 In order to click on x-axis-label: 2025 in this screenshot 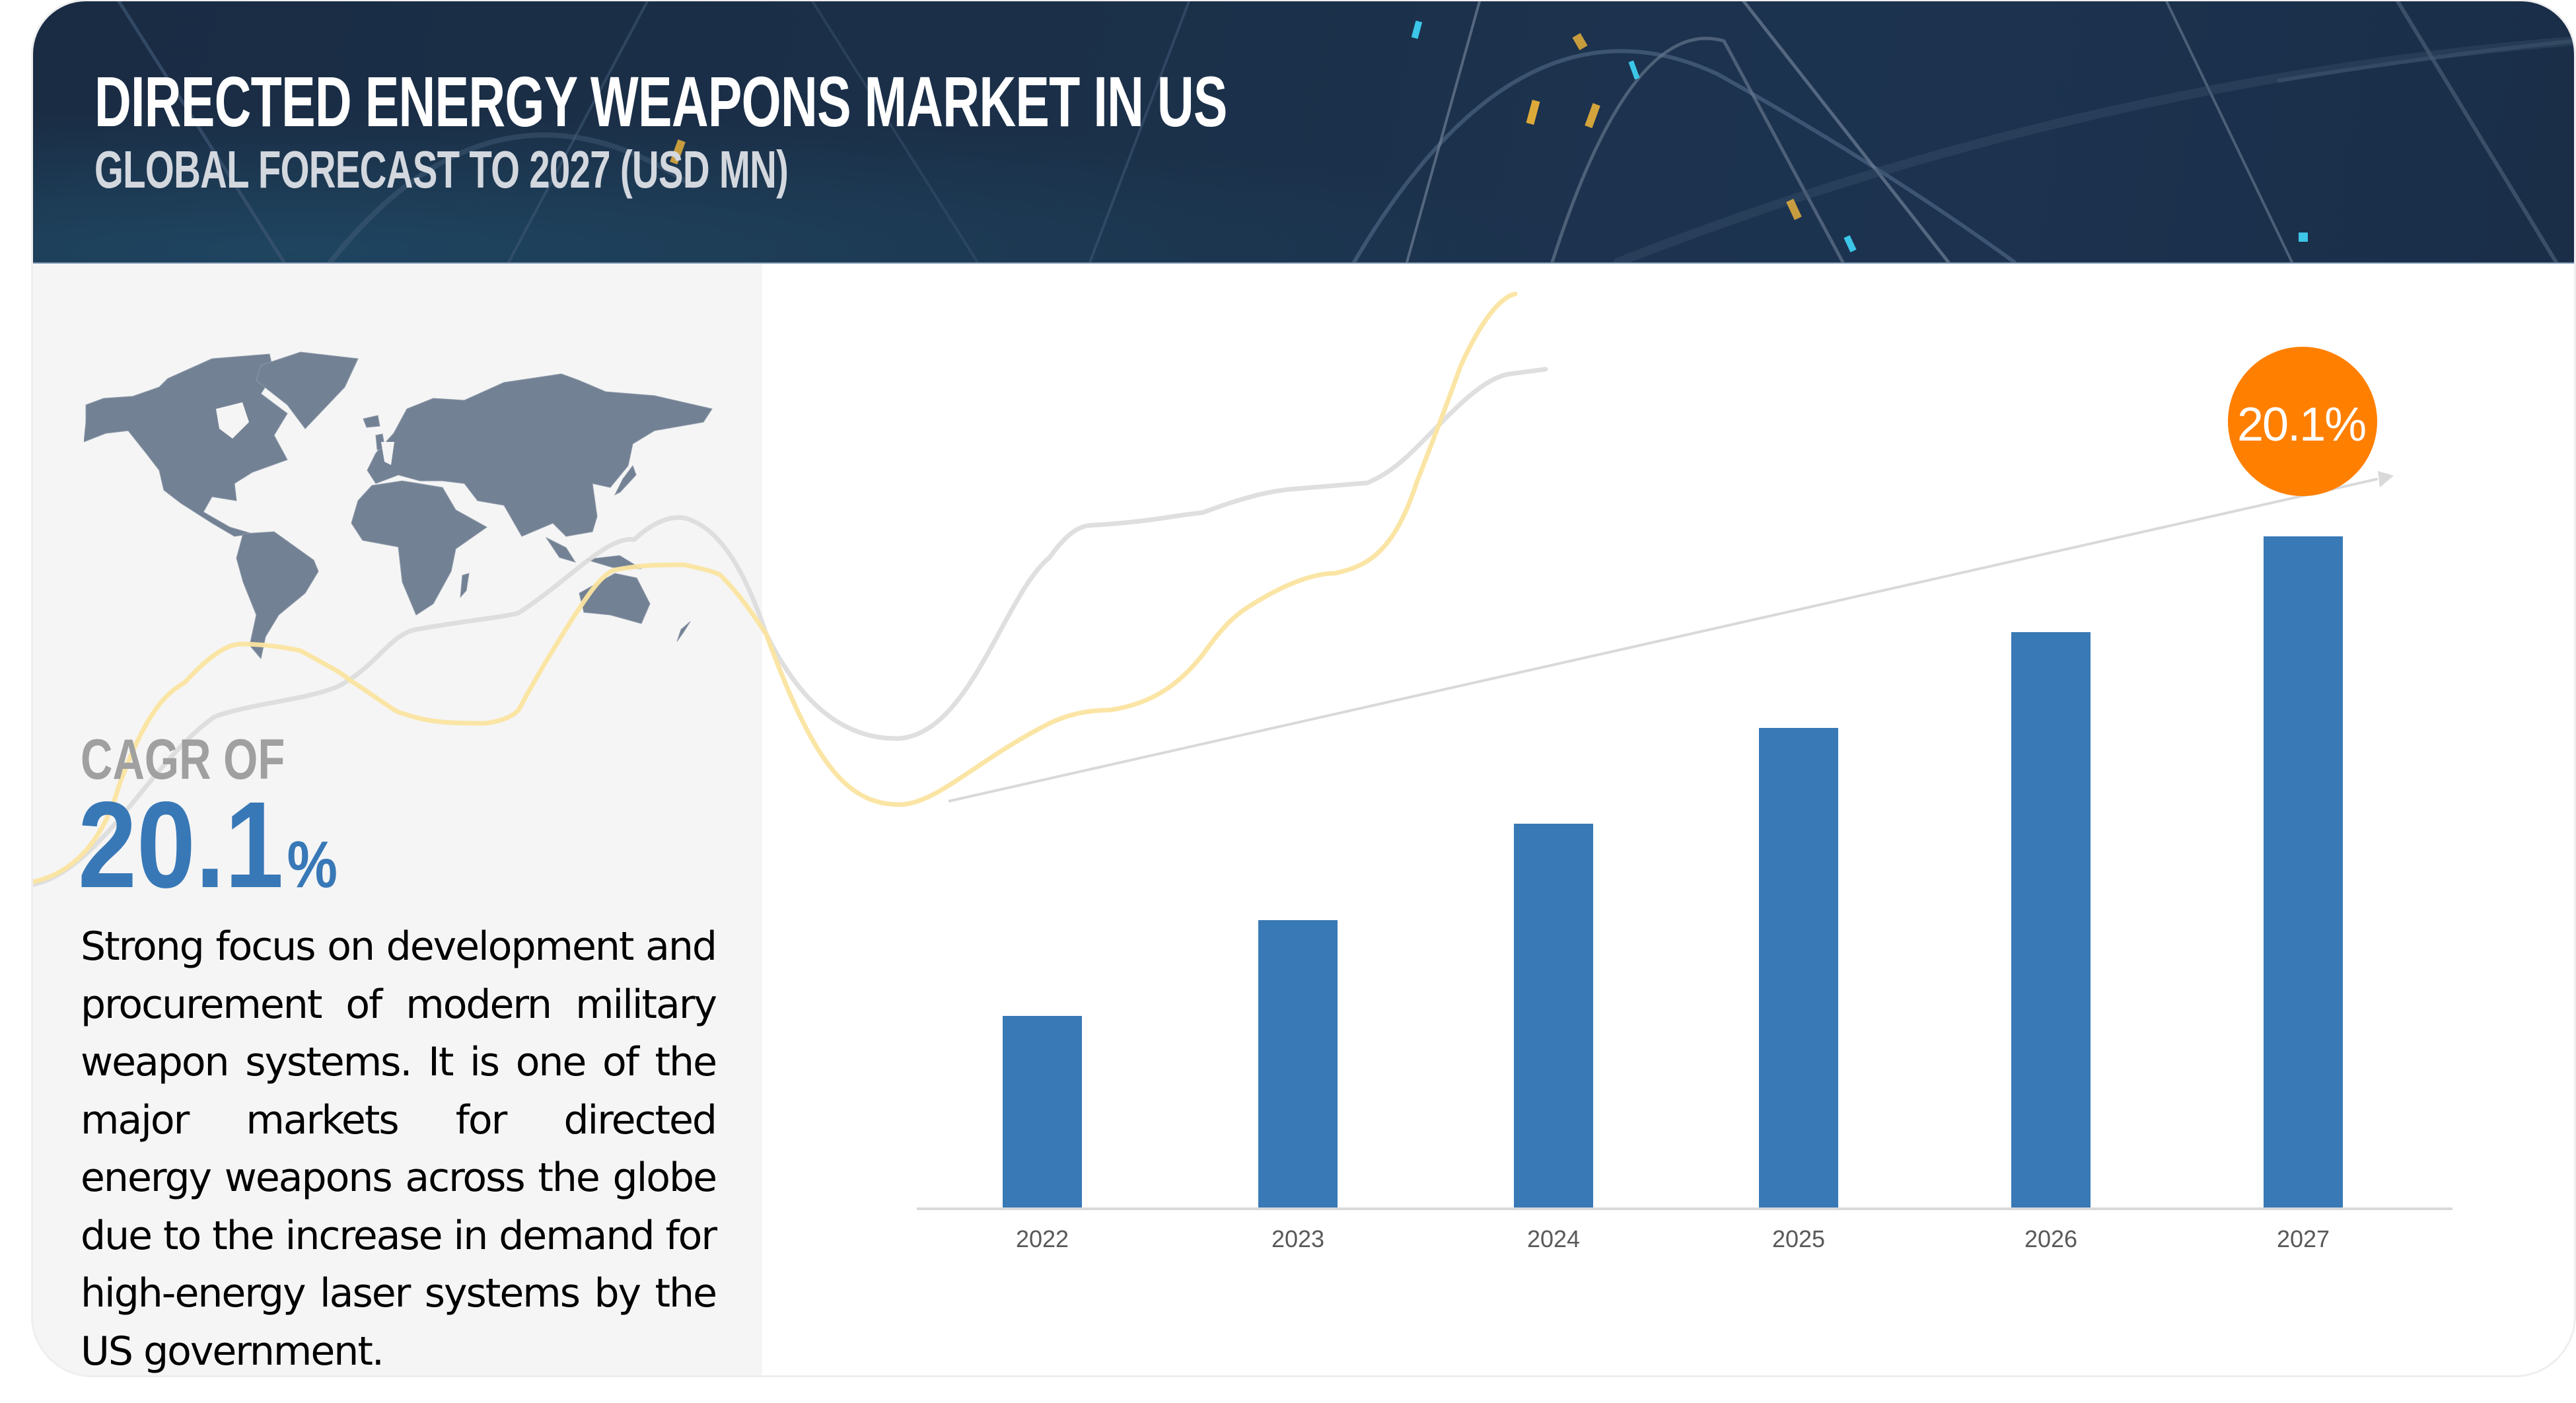, I will do `click(1798, 1238)`.